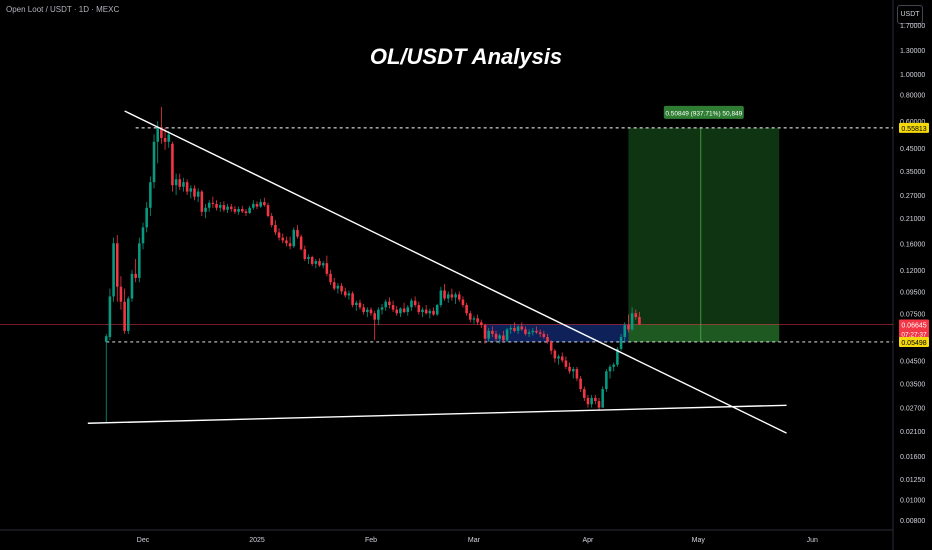 This screenshot has height=550, width=932. Describe the element at coordinates (912, 385) in the screenshot. I see `y-tick-label: 0.03500` at that location.